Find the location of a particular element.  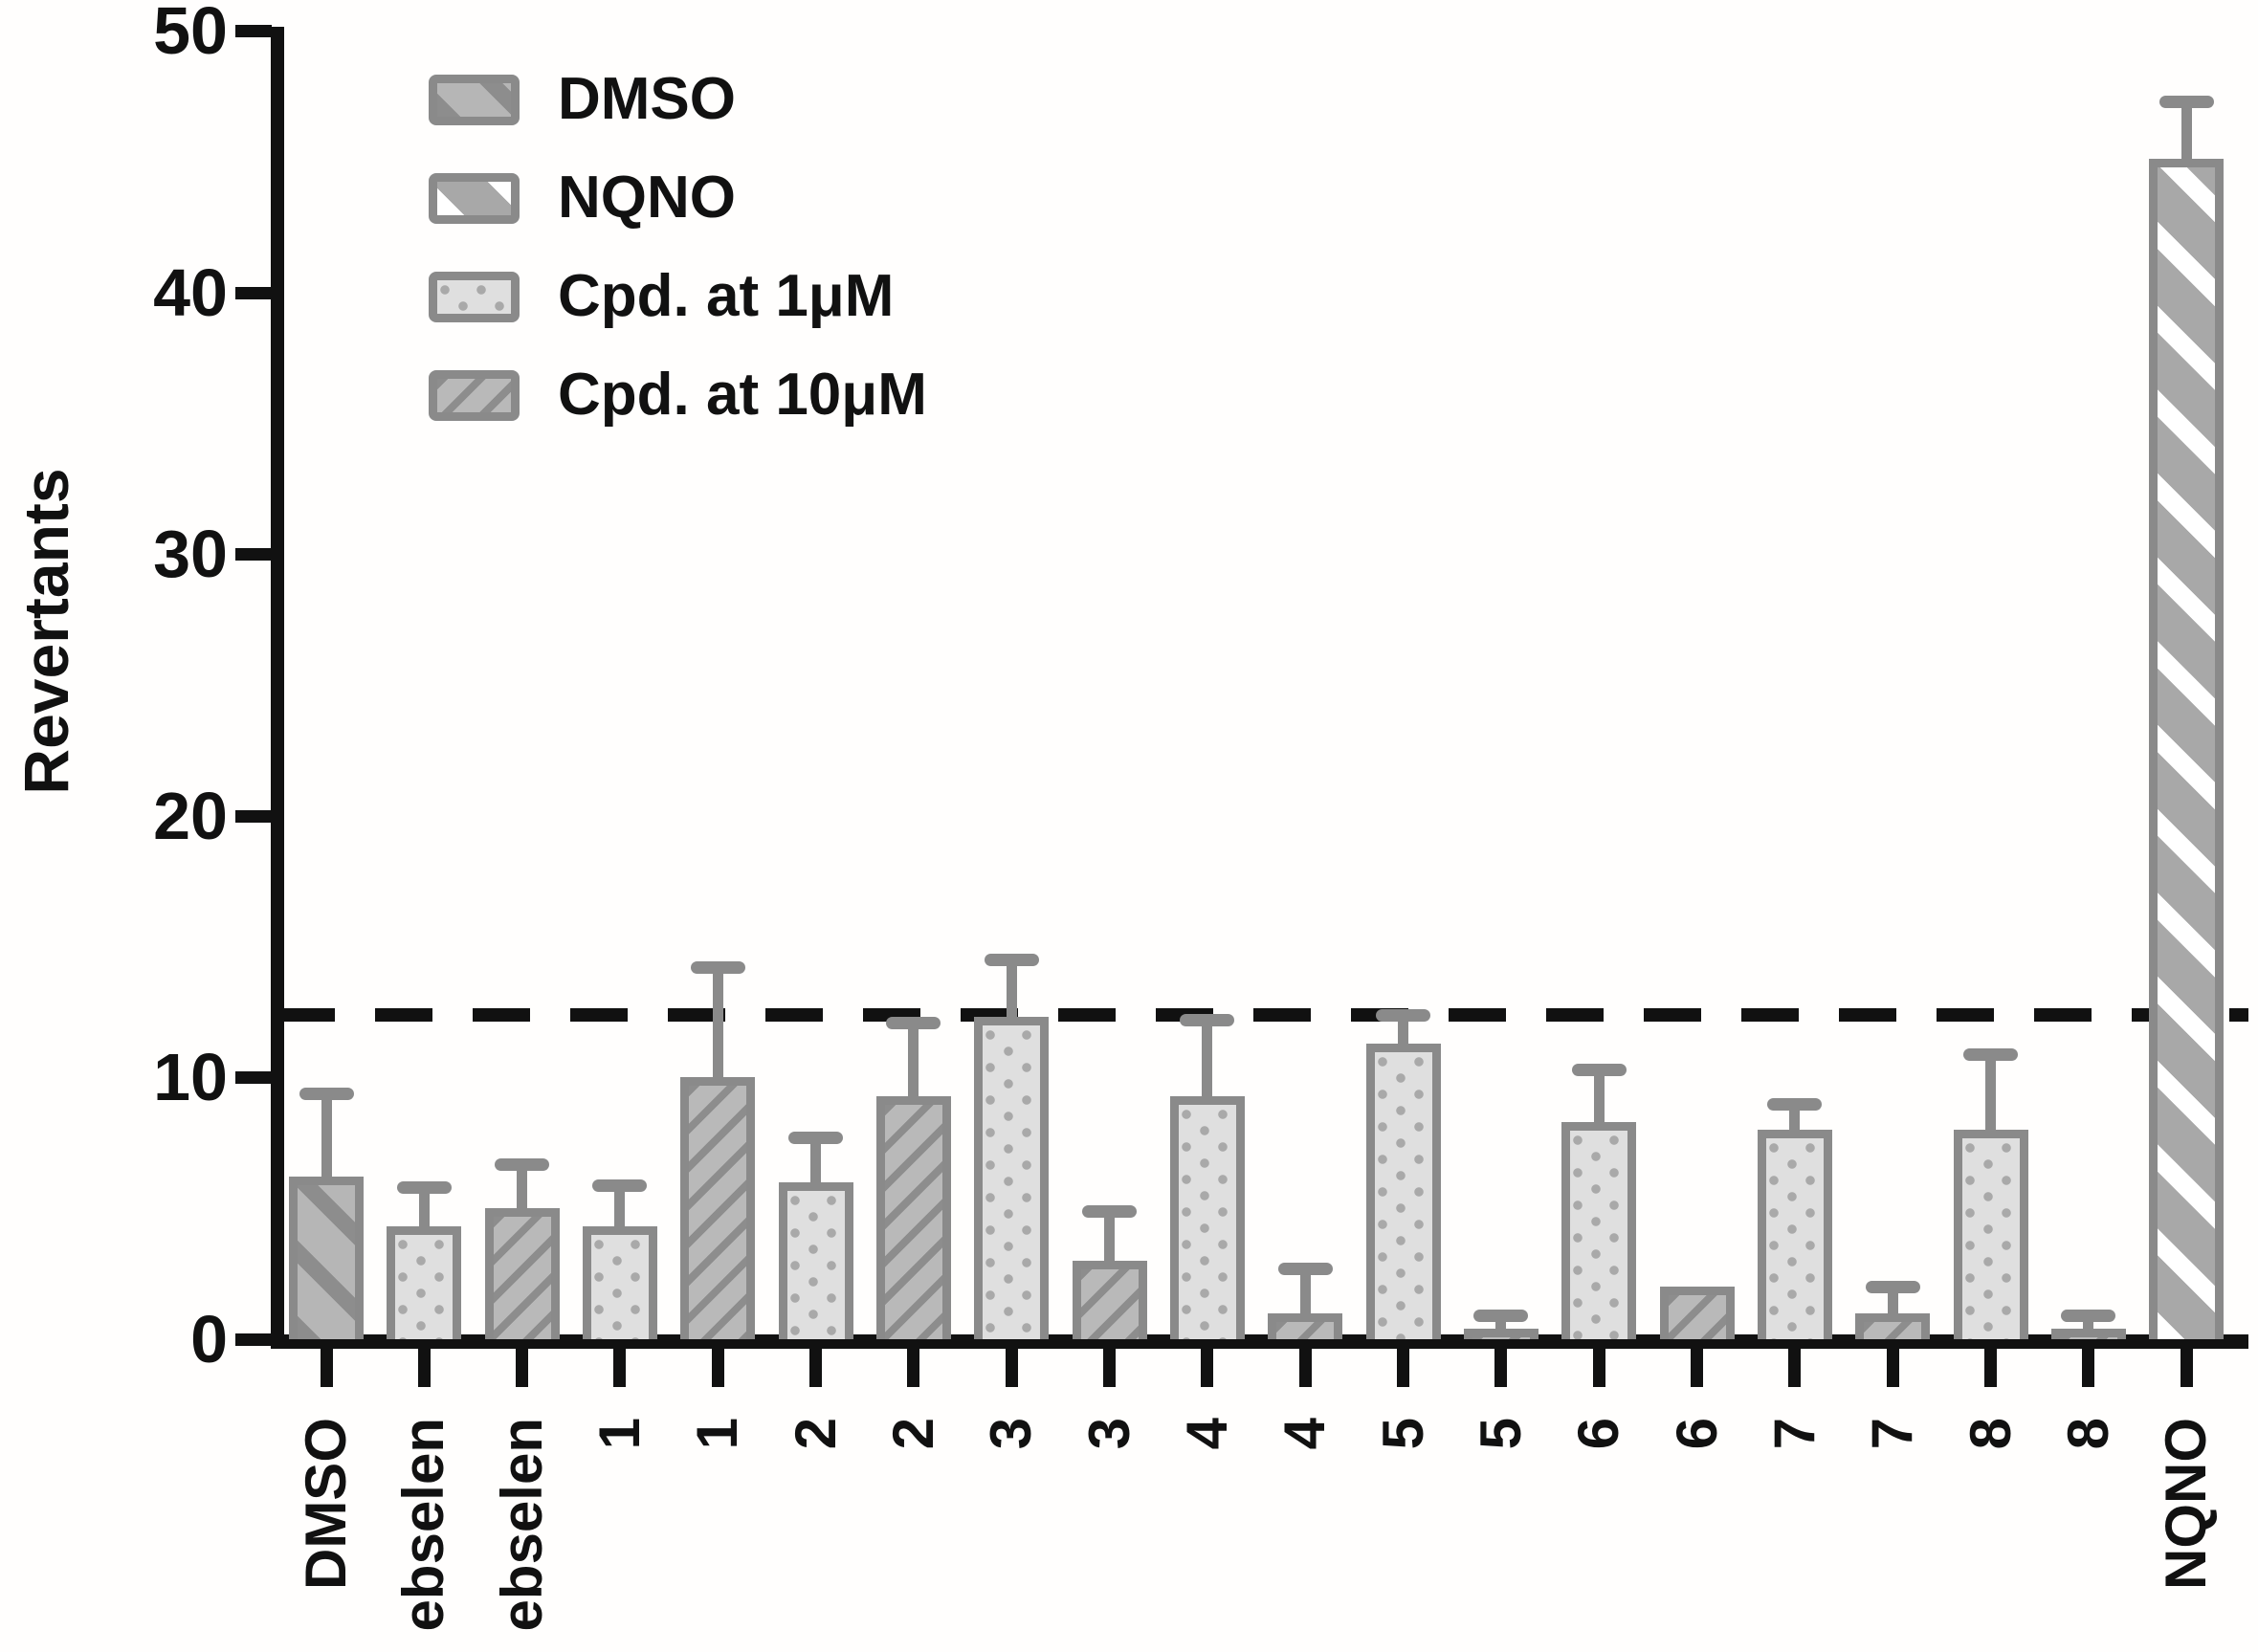

x-label-5-12: 5 is located at coordinates (1500, 1434).